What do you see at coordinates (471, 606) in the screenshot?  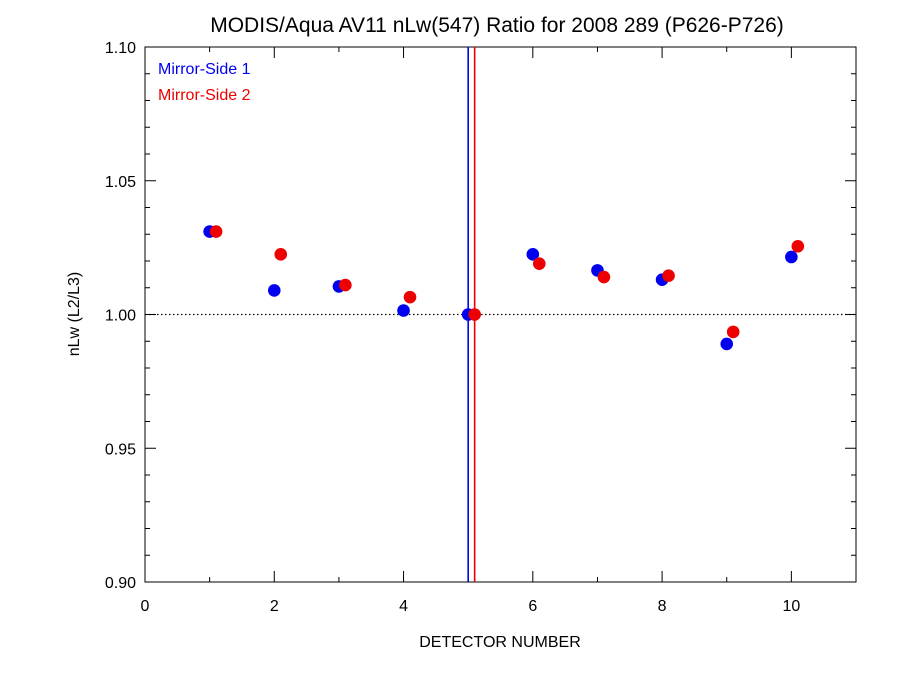 I see `x-tick-labels: 0 2 4 6 8 10` at bounding box center [471, 606].